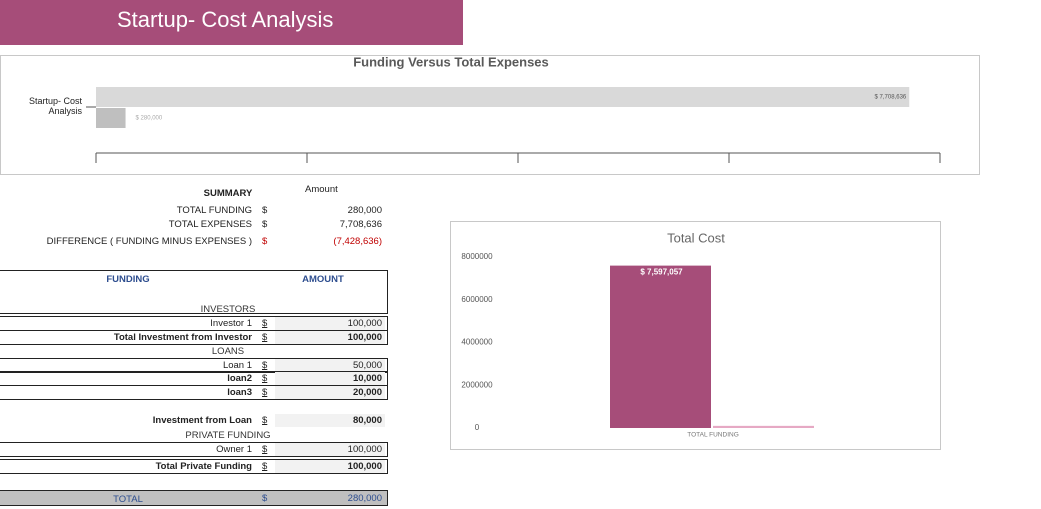 The width and height of the screenshot is (1041, 509). Describe the element at coordinates (228, 310) in the screenshot. I see `section-label: INVESTORS` at that location.